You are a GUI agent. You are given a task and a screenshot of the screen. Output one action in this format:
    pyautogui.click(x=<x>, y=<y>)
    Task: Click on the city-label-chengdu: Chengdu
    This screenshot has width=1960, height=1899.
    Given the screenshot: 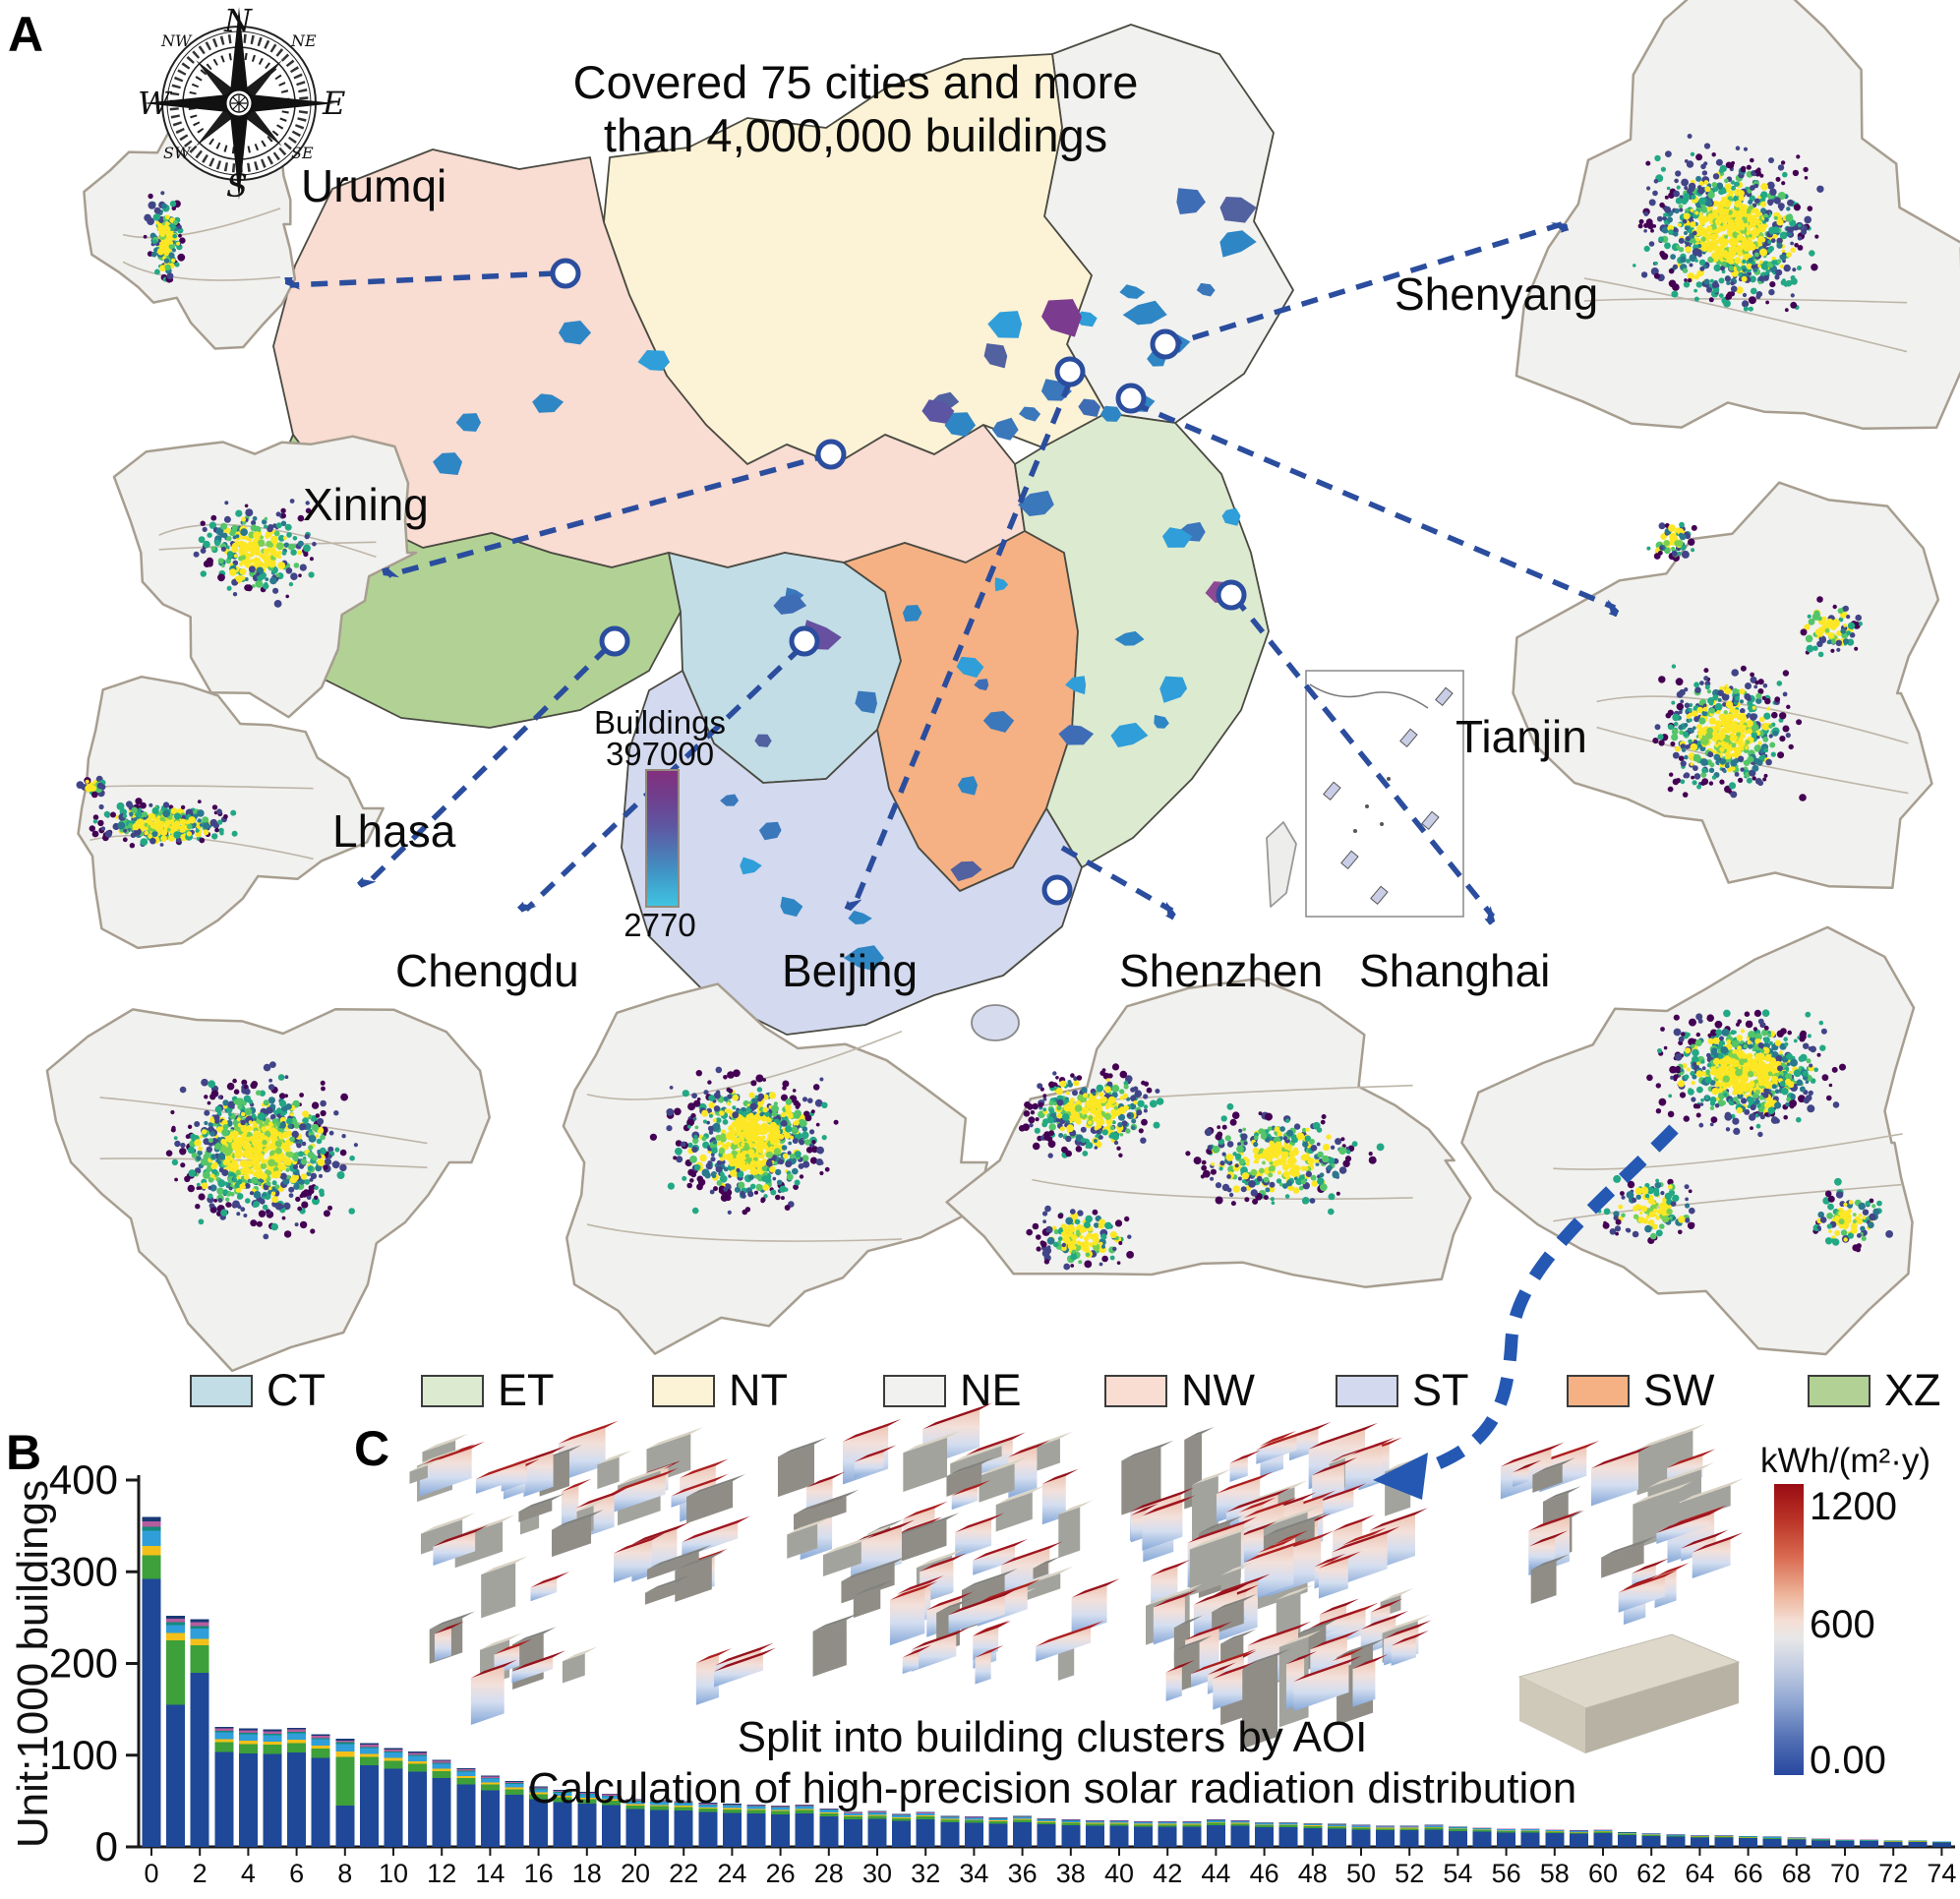 What is the action you would take?
    pyautogui.click(x=487, y=971)
    